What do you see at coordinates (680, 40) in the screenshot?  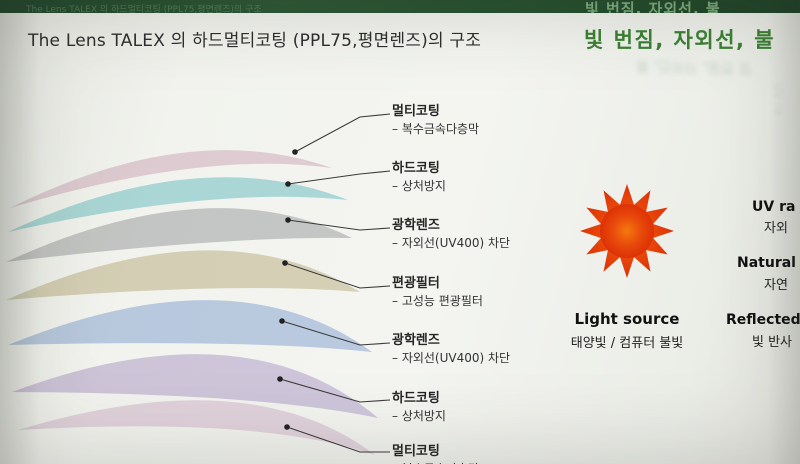 I see `right-heading: 빛 번짐, 자외선, 불` at bounding box center [680, 40].